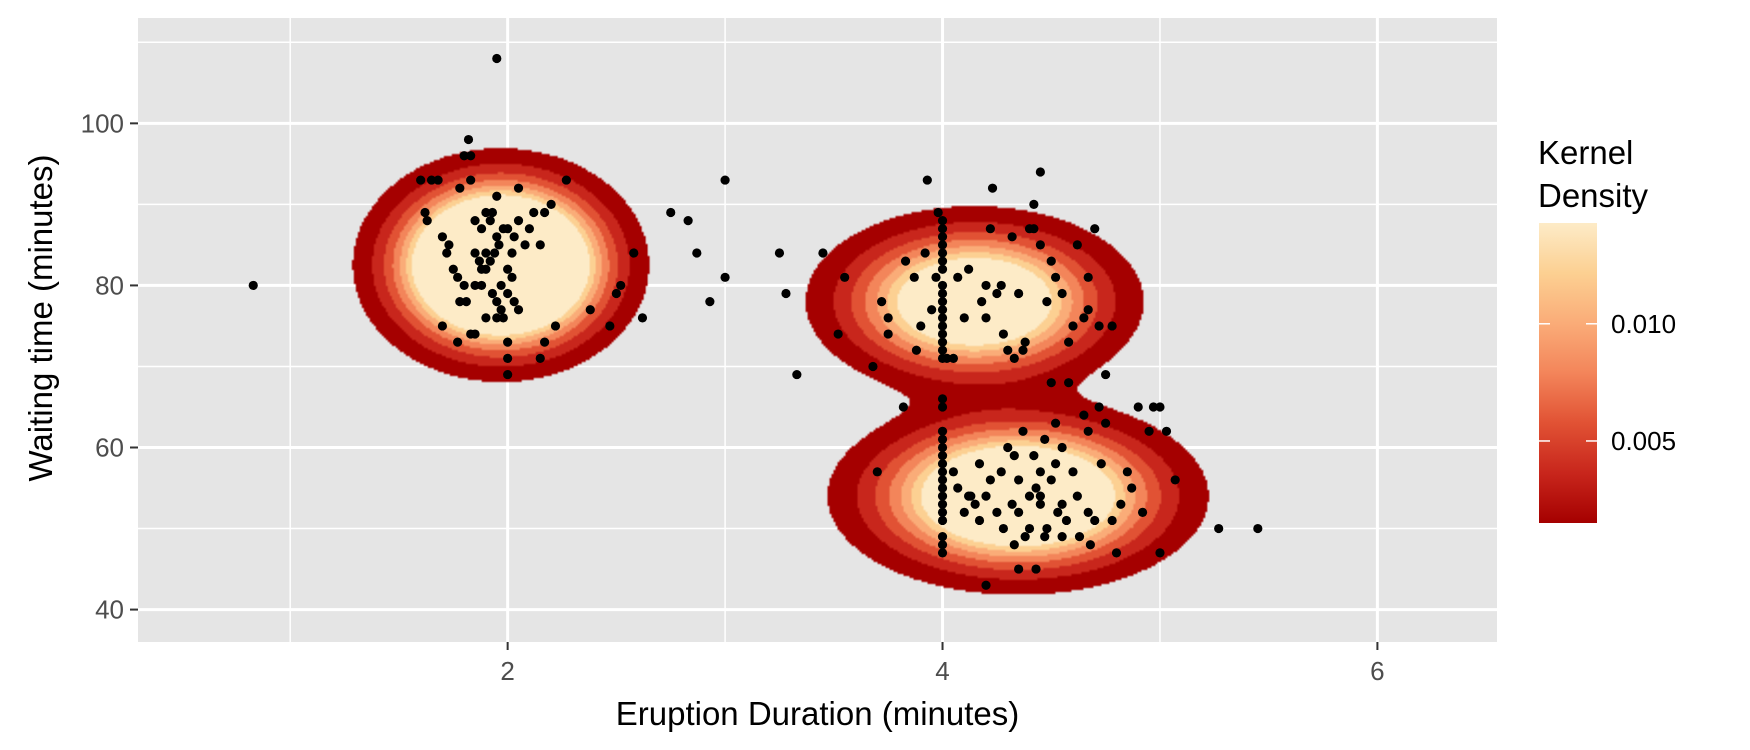 The width and height of the screenshot is (1750, 750). What do you see at coordinates (109, 610) in the screenshot?
I see `y-tick-label: 40` at bounding box center [109, 610].